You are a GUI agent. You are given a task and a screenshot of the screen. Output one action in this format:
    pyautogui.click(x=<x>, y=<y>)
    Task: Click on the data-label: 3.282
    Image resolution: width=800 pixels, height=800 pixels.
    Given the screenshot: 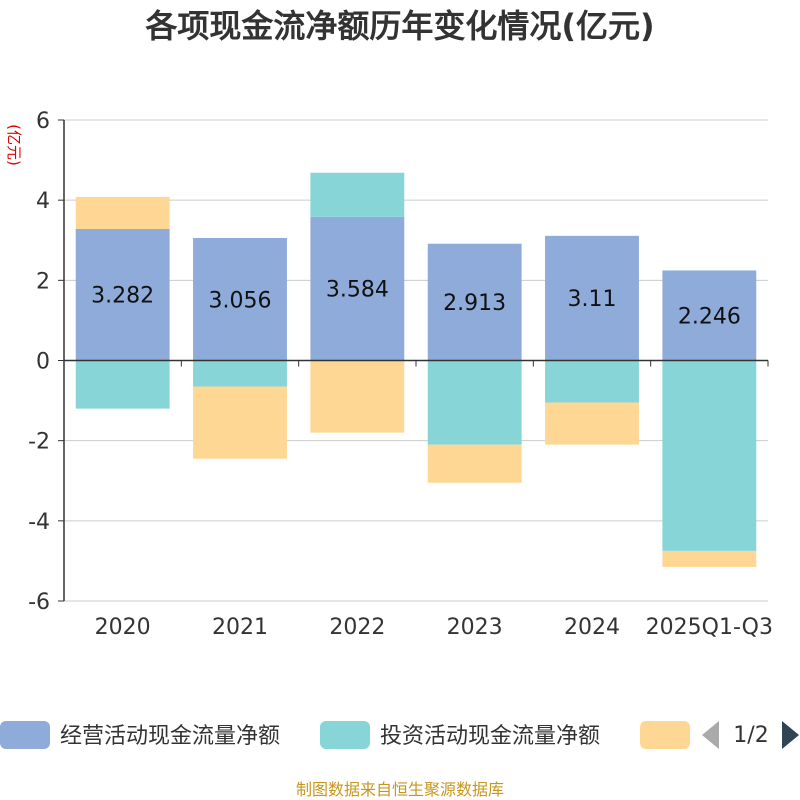 What is the action you would take?
    pyautogui.click(x=122, y=296)
    